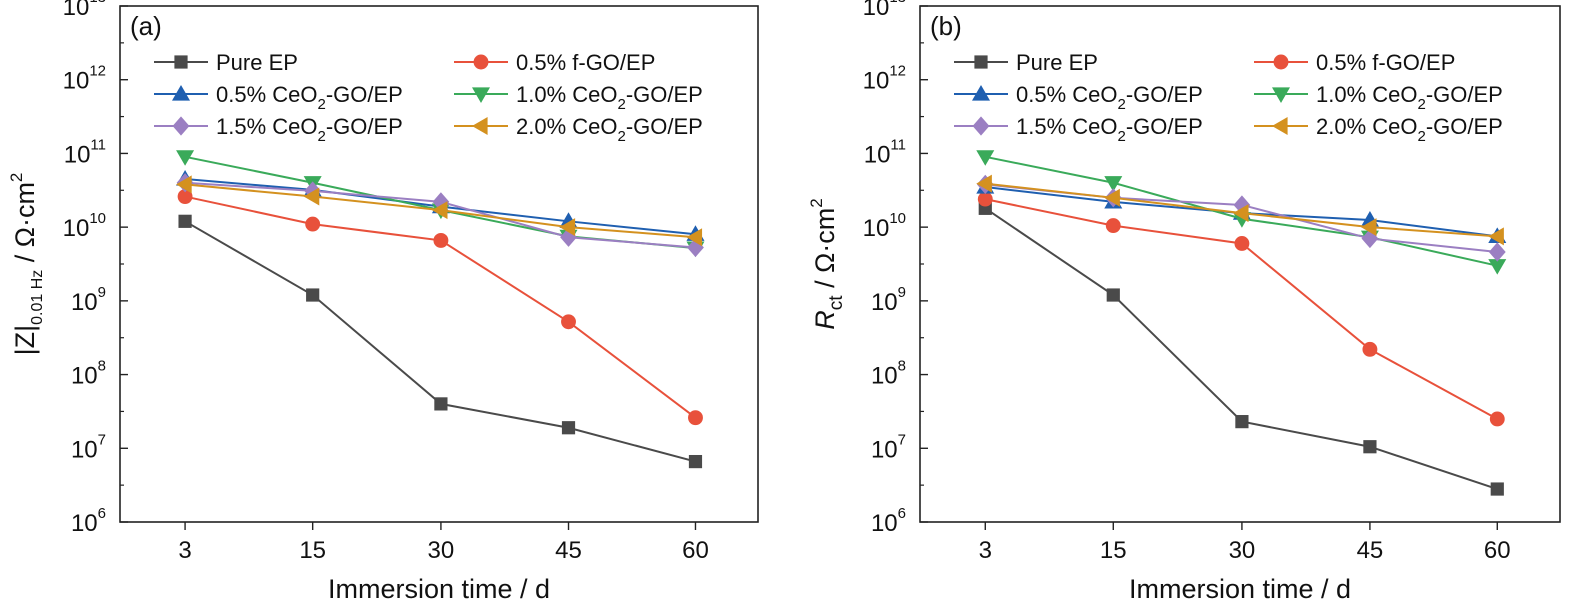  What do you see at coordinates (440, 341) in the screenshot?
I see `series-line-pure-ep` at bounding box center [440, 341].